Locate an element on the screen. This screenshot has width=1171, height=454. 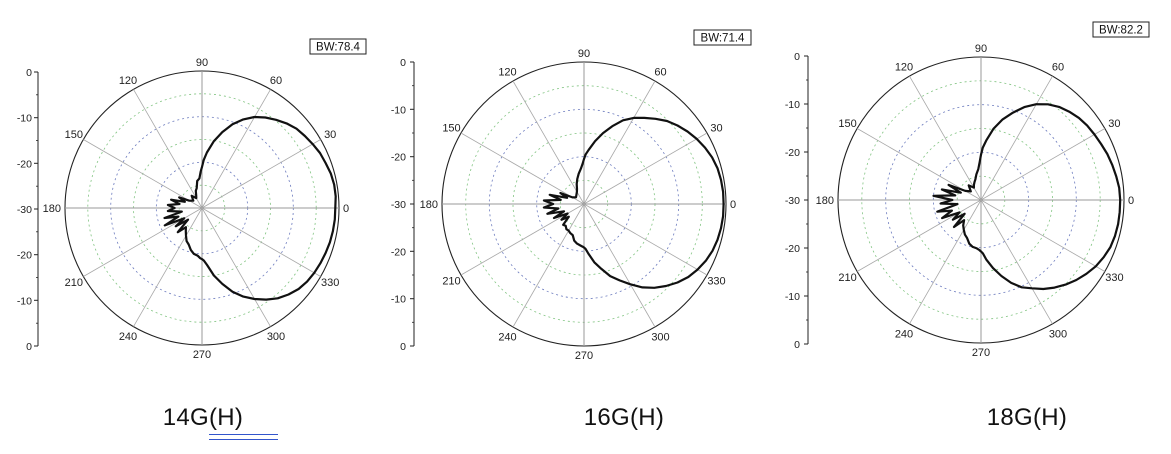
bw-label: BW:82.2 is located at coordinates (1121, 31).